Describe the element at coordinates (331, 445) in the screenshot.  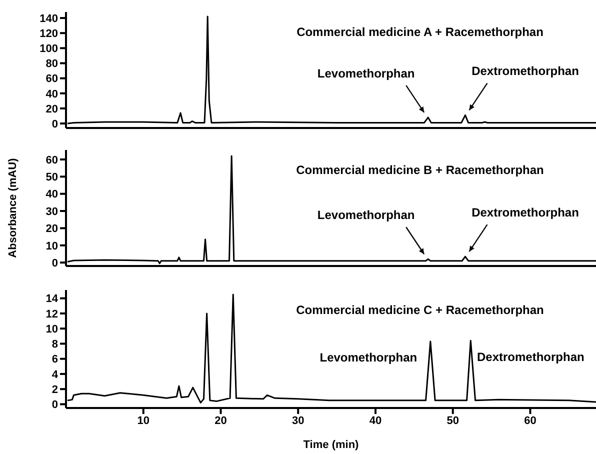
I see `x-axis-title: Time (min)` at that location.